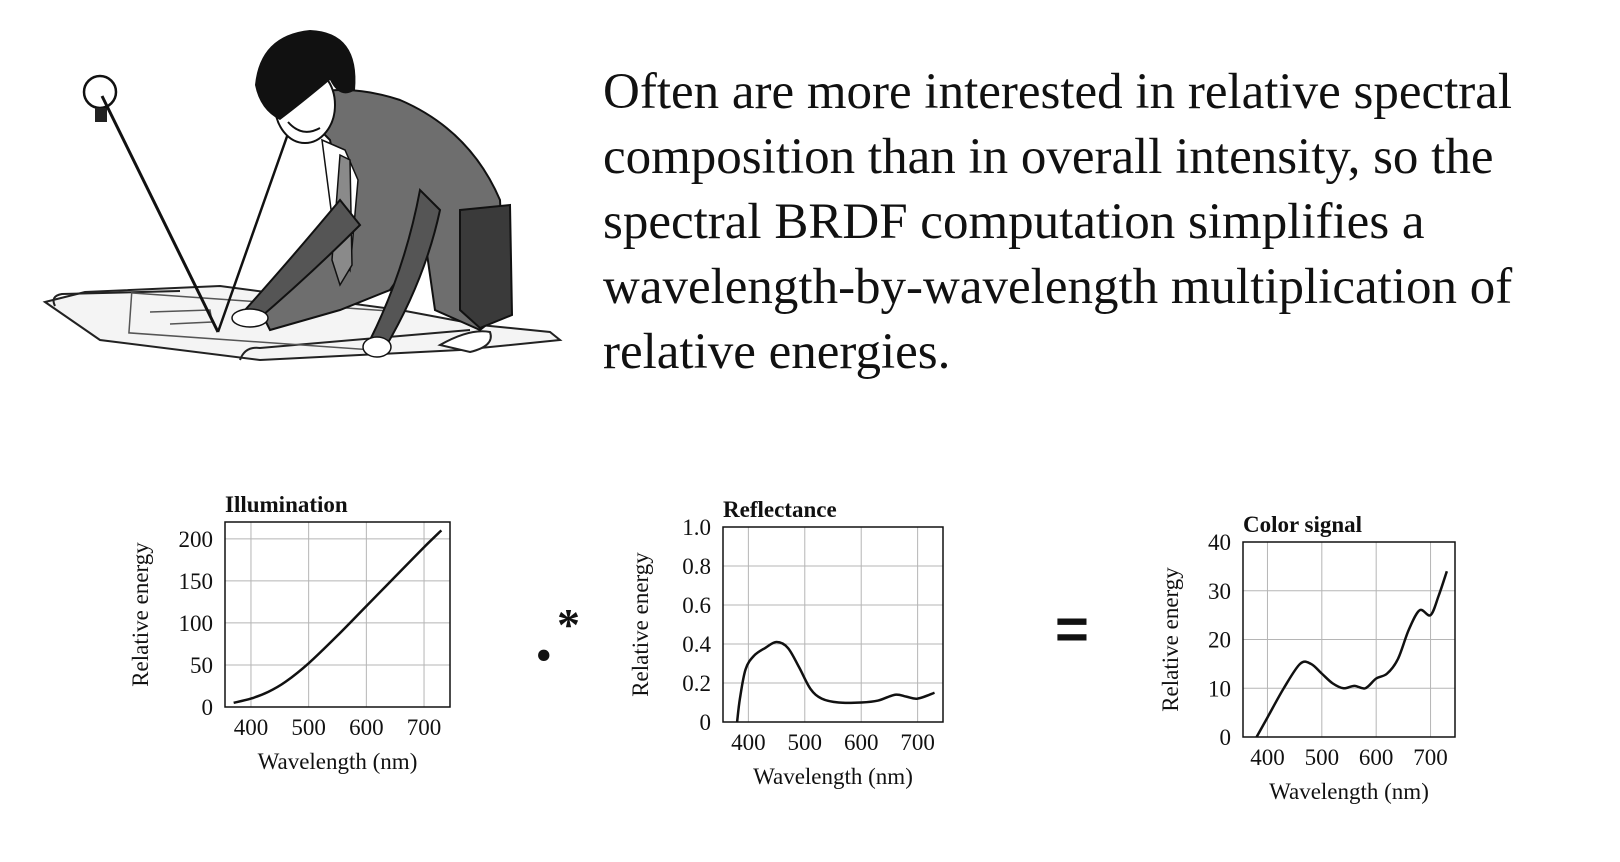  Describe the element at coordinates (780, 511) in the screenshot. I see `chart-title: Reflectance` at that location.